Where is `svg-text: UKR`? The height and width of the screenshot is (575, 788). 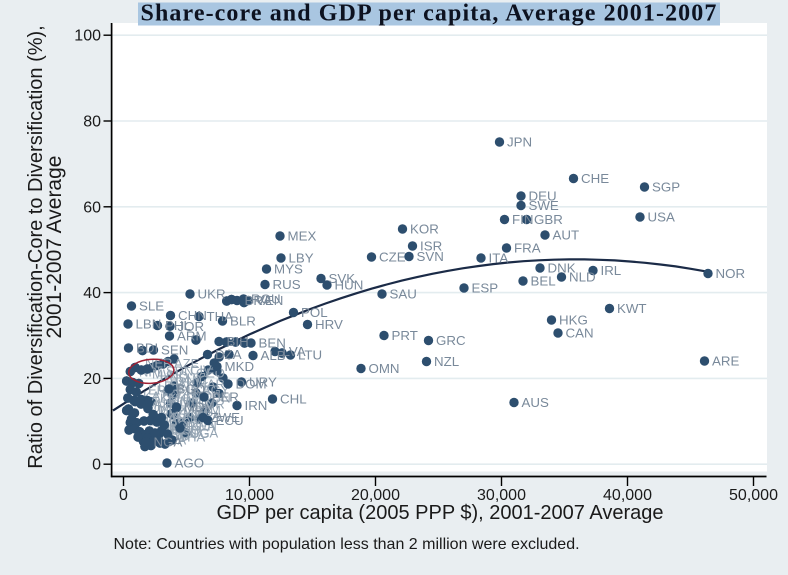 svg-text: UKR is located at coordinates (212, 294).